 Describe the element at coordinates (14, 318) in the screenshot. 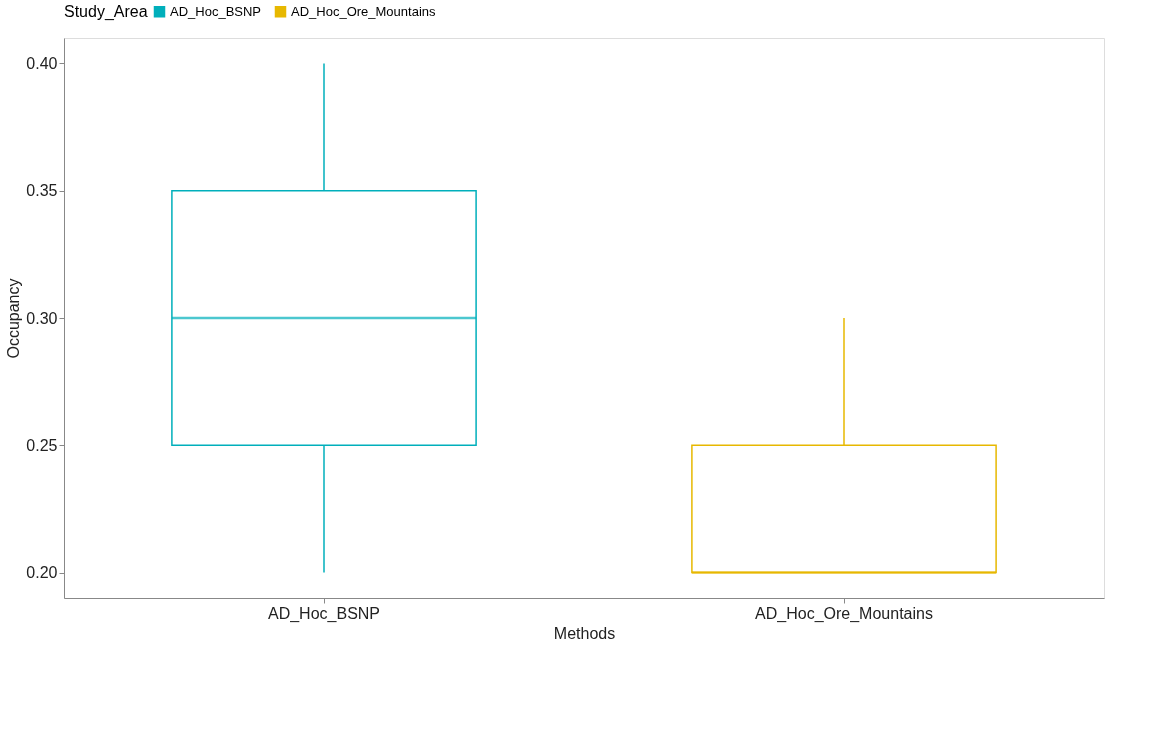

I see `y-axis-title: Occupancy` at that location.